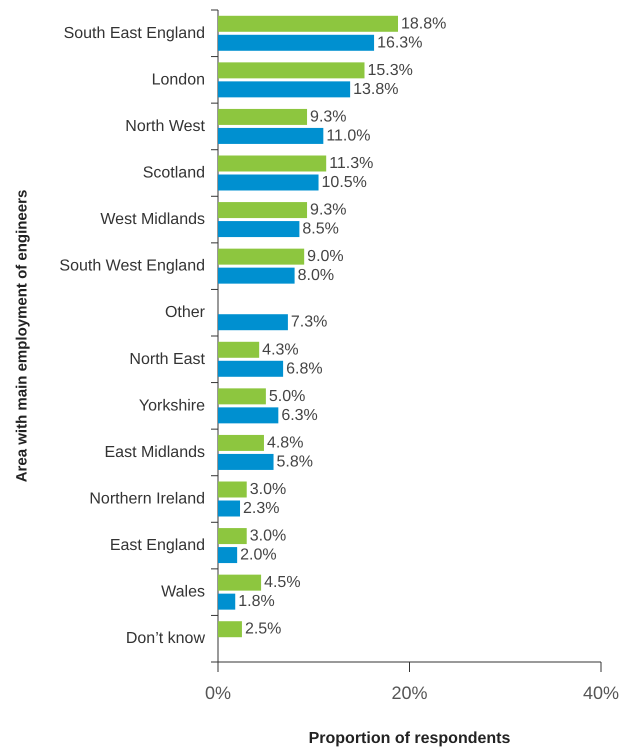  What do you see at coordinates (166, 639) in the screenshot?
I see `y-tick-label: Don’t know` at bounding box center [166, 639].